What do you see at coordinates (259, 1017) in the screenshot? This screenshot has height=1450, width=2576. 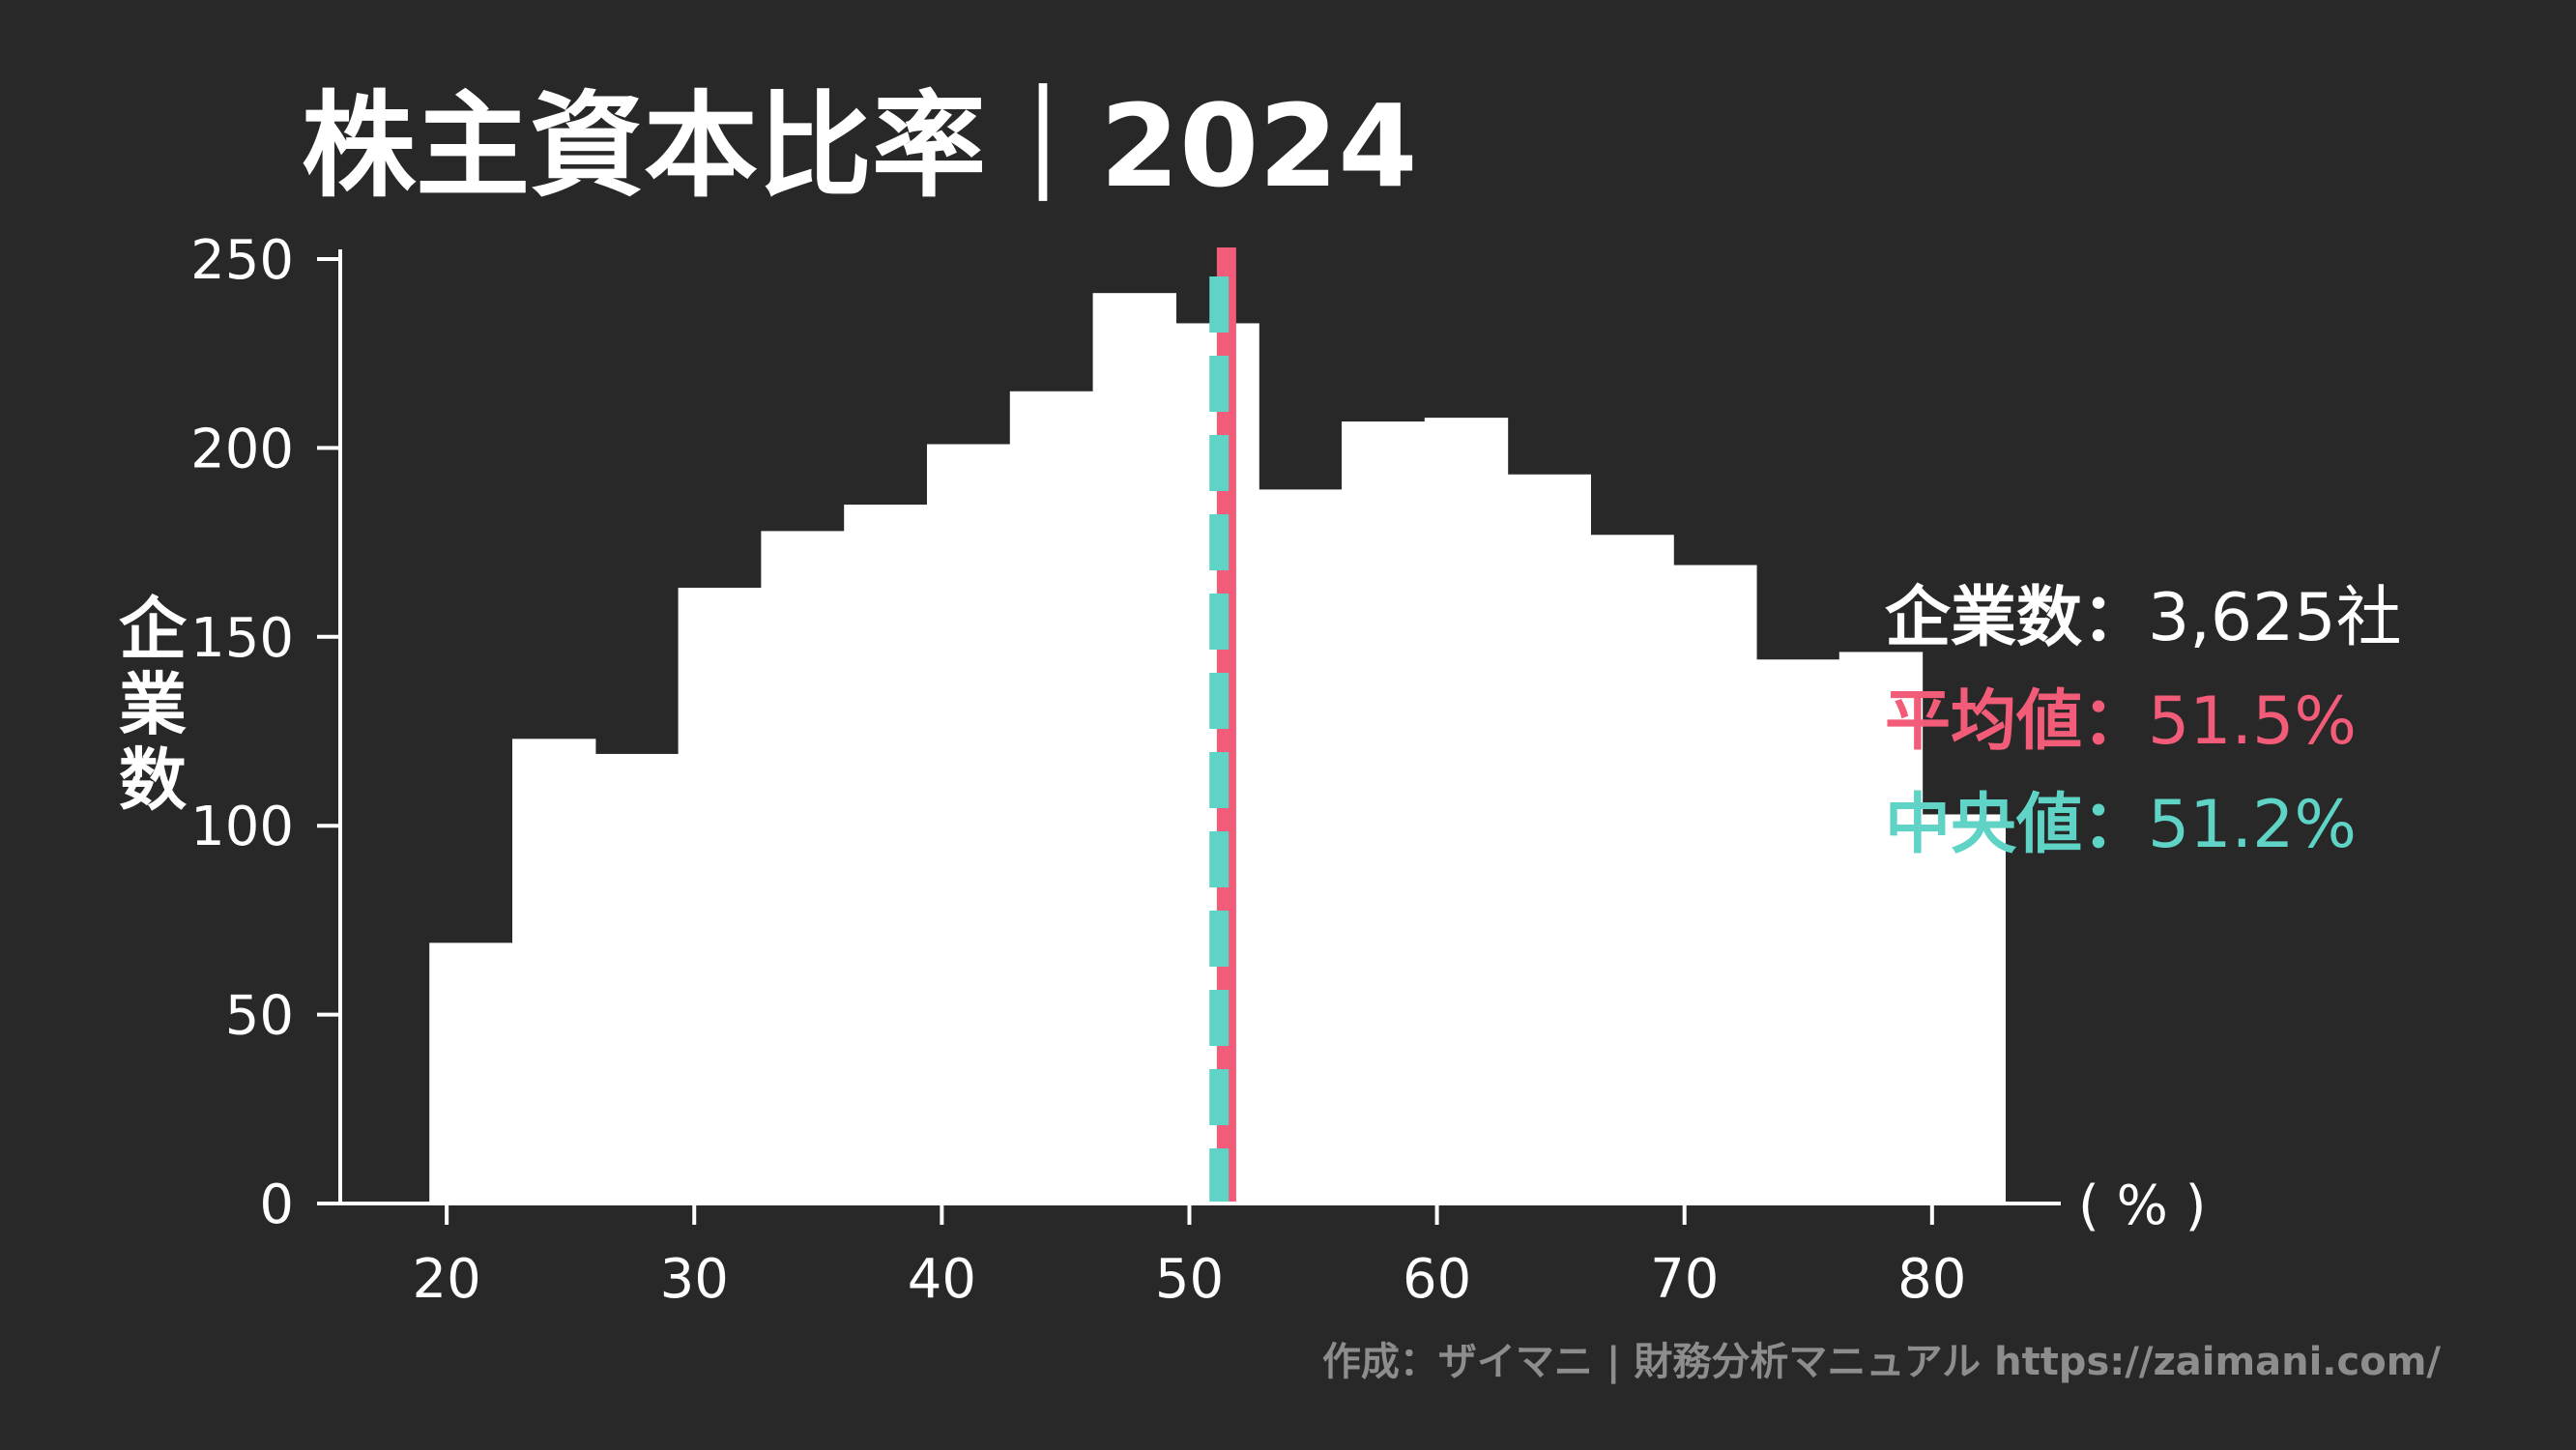 I see `y-tick-label: 50` at bounding box center [259, 1017].